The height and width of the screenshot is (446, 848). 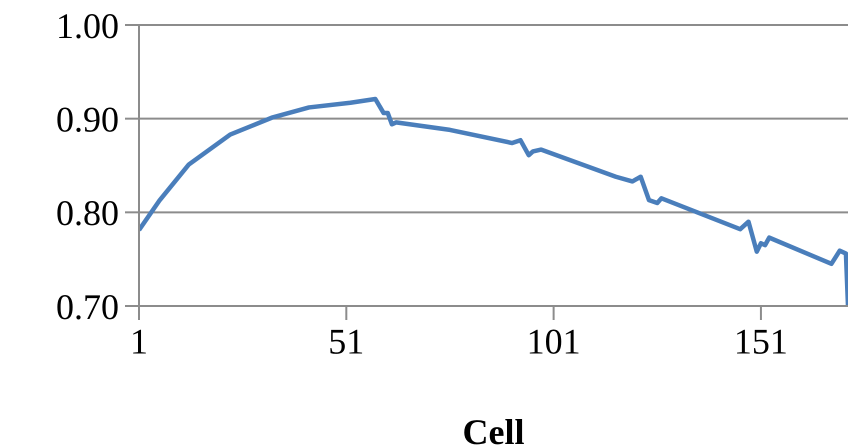 I want to click on x-tick-label: 101, so click(x=553, y=342).